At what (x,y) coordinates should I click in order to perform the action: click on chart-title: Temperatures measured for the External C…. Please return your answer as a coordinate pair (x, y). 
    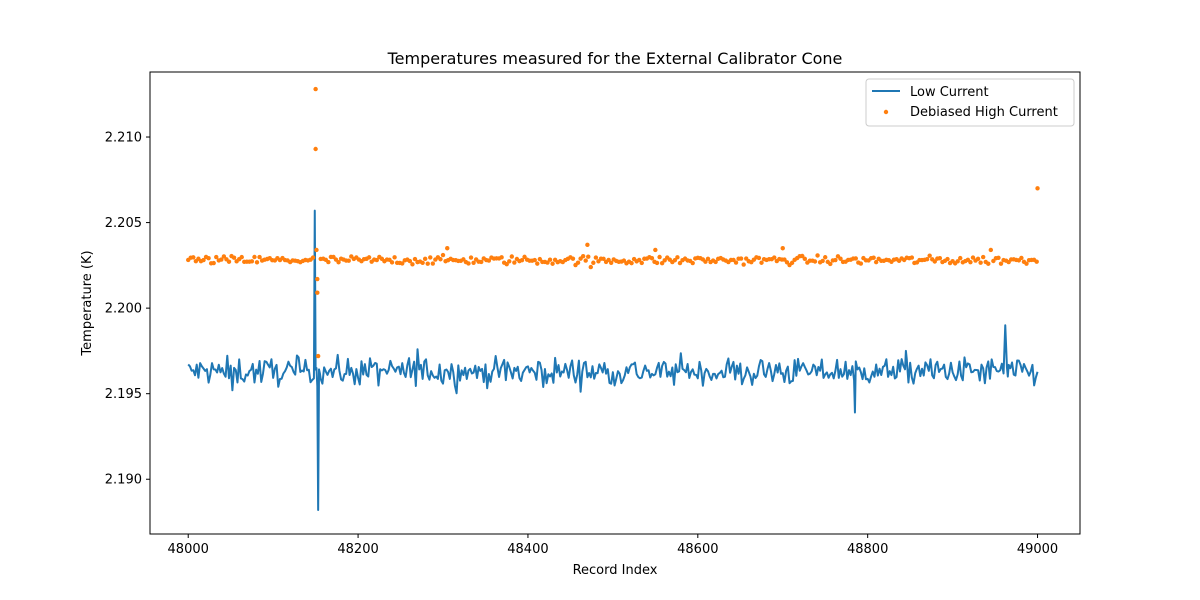
    Looking at the image, I should click on (615, 58).